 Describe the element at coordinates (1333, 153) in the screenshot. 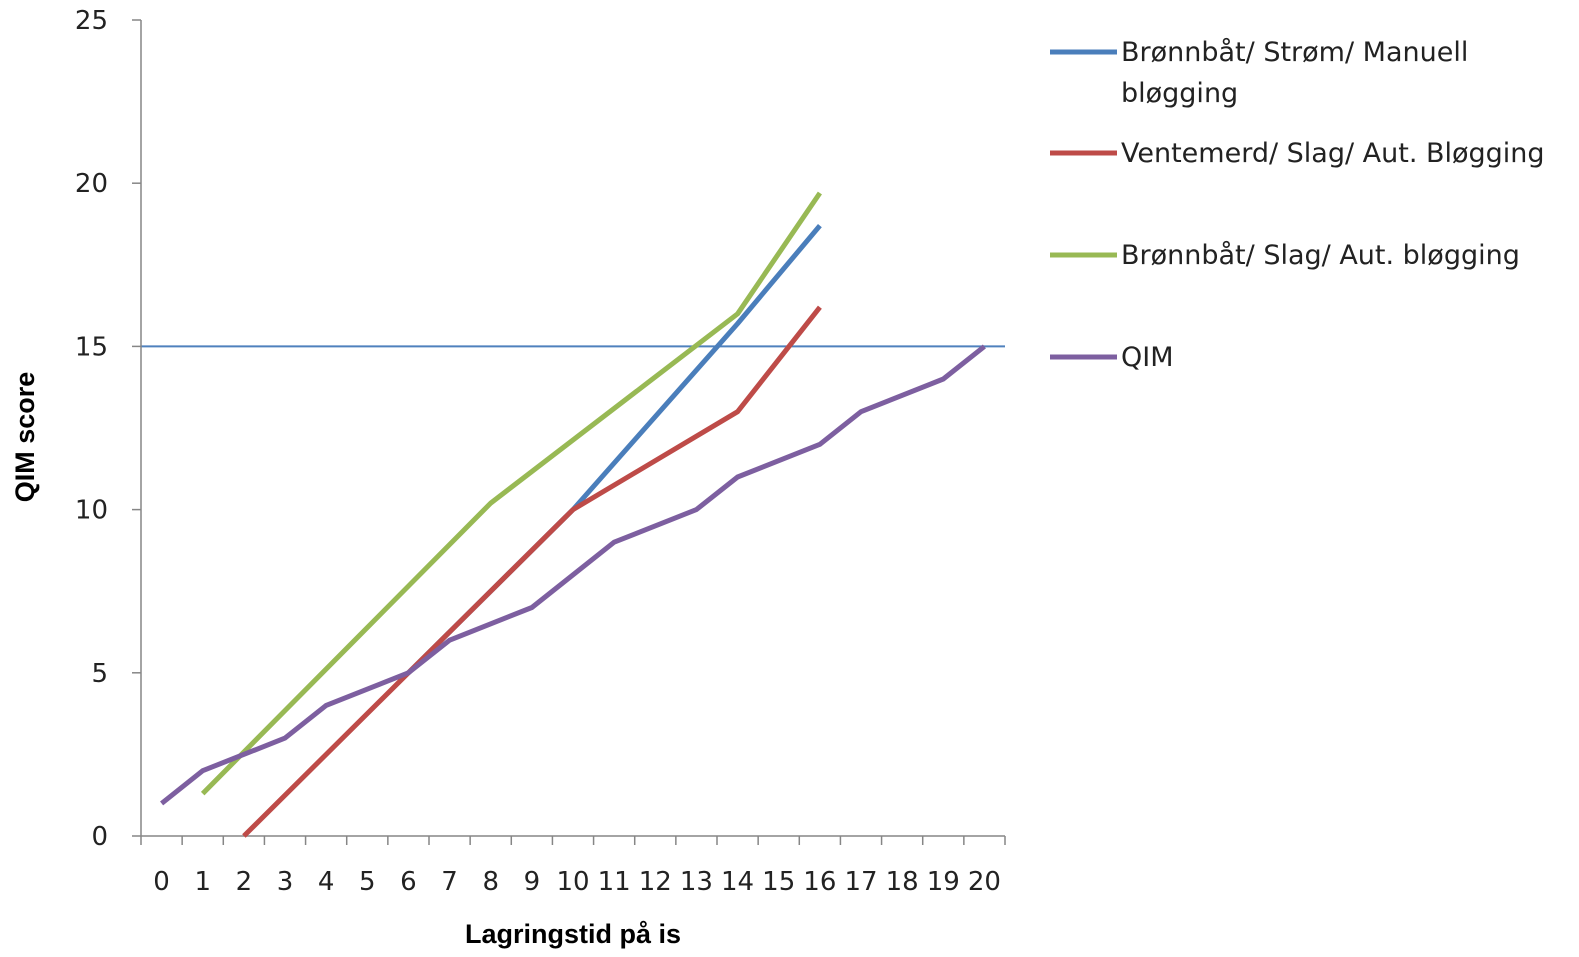

I see `legend-label: Ventemerd/ Slag/ Aut. Bløgging` at that location.